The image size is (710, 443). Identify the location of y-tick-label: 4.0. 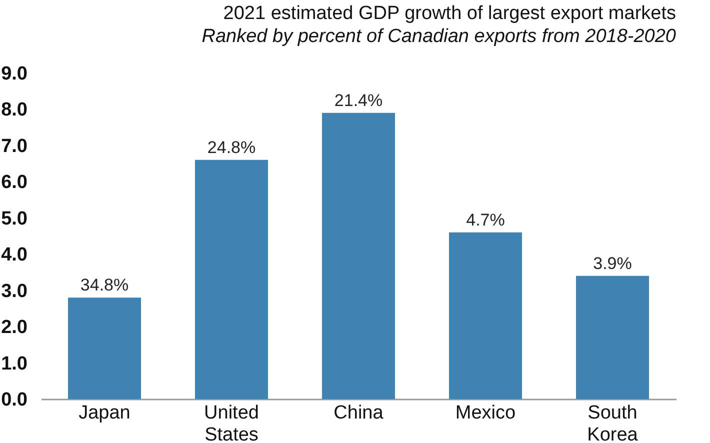
(14, 255).